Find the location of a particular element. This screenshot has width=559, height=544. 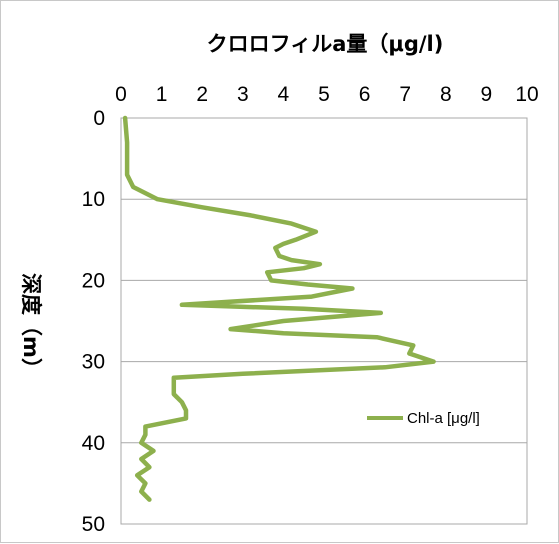

y-tick-label: 0 is located at coordinates (99, 118).